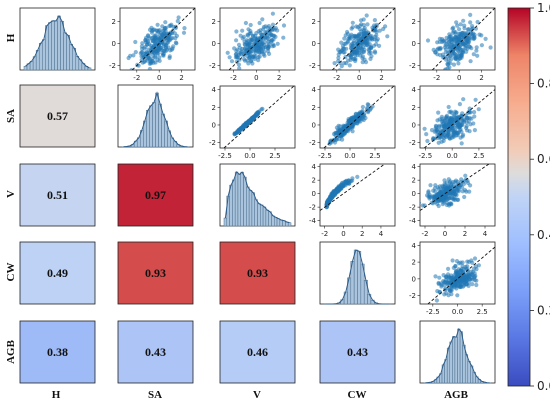  I want to click on hist-bar-CW, so click(359, 278).